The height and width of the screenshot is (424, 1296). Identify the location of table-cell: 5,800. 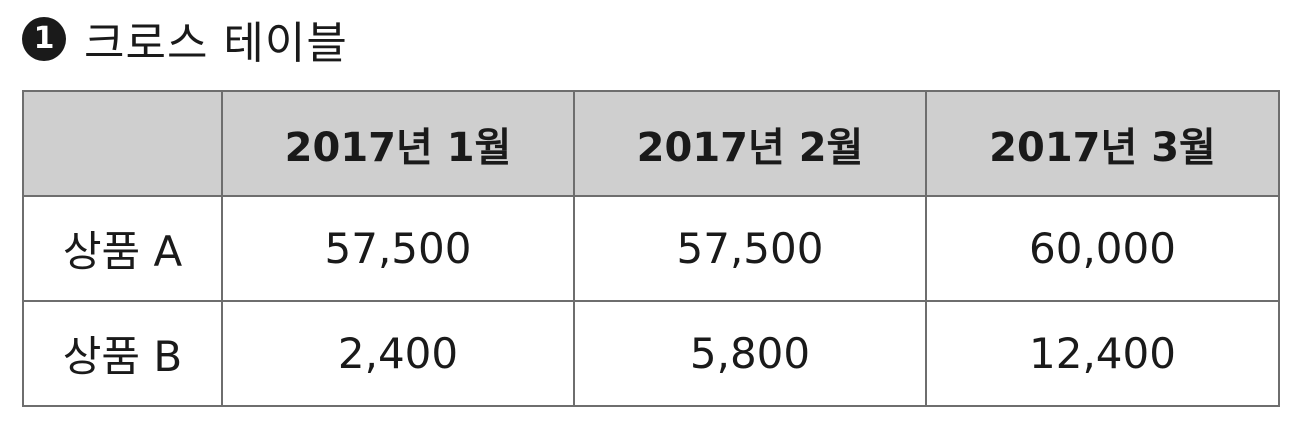
(750, 353).